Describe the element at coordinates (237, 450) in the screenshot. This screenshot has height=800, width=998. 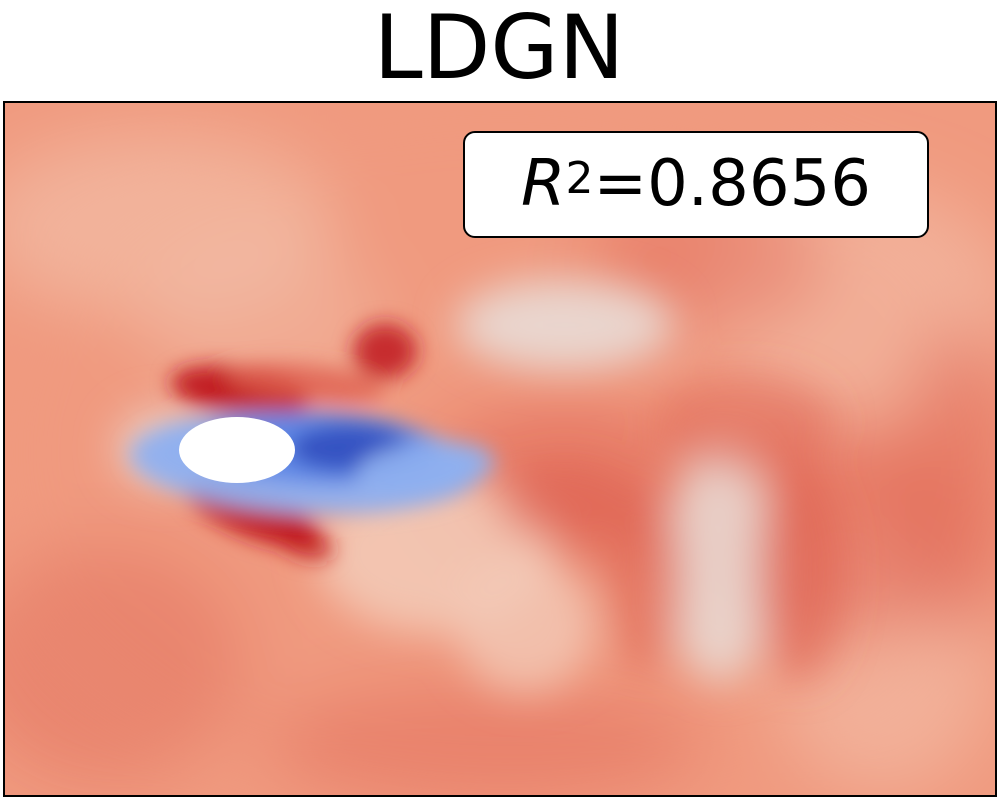
I see `cylinder-obstacle` at that location.